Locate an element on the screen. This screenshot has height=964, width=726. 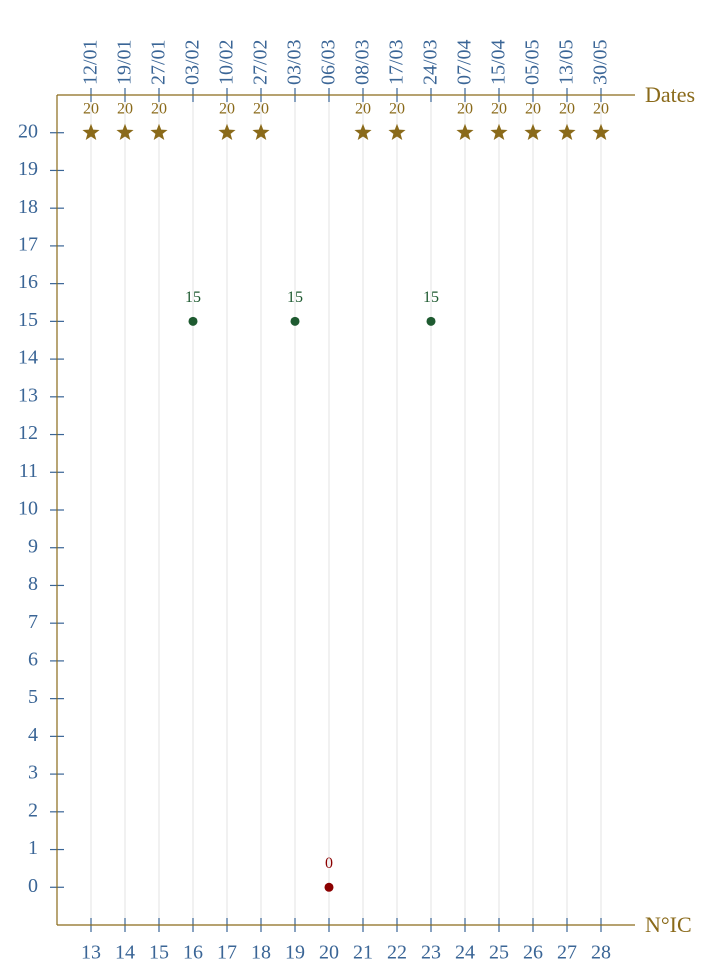
top-tick-label: 03/02 is located at coordinates (193, 62).